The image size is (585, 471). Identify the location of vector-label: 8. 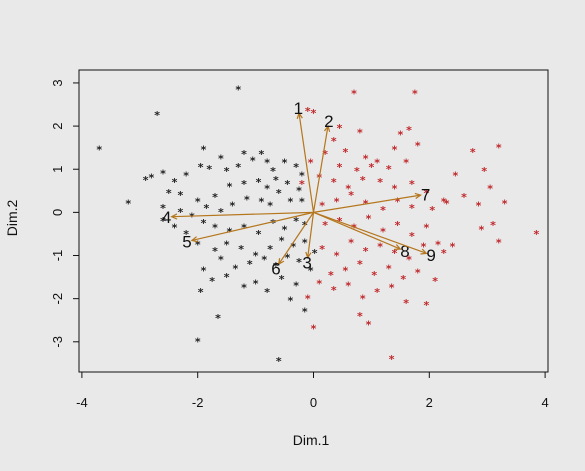
(404, 251).